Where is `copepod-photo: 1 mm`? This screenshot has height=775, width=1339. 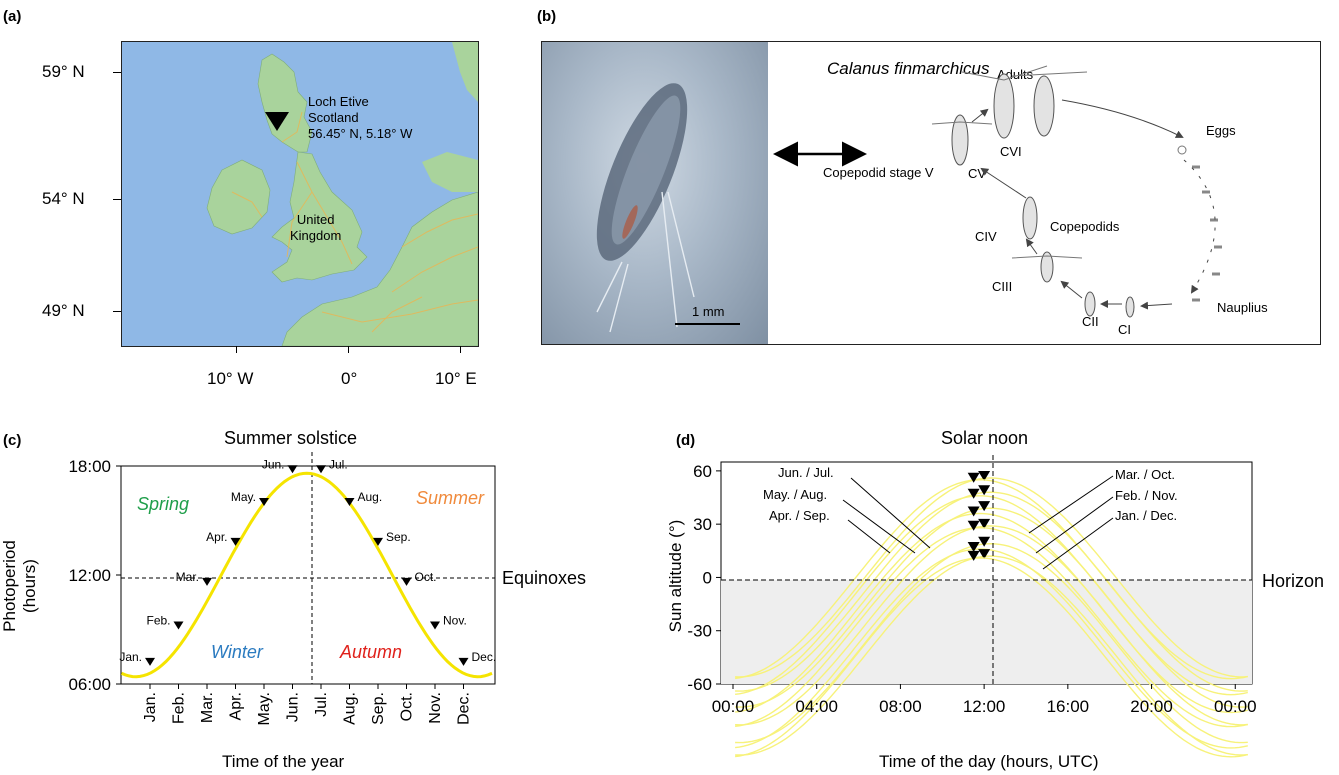
copepod-photo: 1 mm is located at coordinates (655, 193).